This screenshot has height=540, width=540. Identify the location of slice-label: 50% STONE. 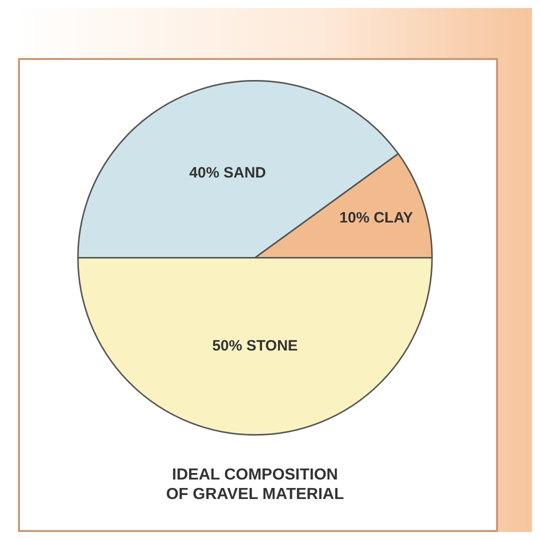
(255, 345).